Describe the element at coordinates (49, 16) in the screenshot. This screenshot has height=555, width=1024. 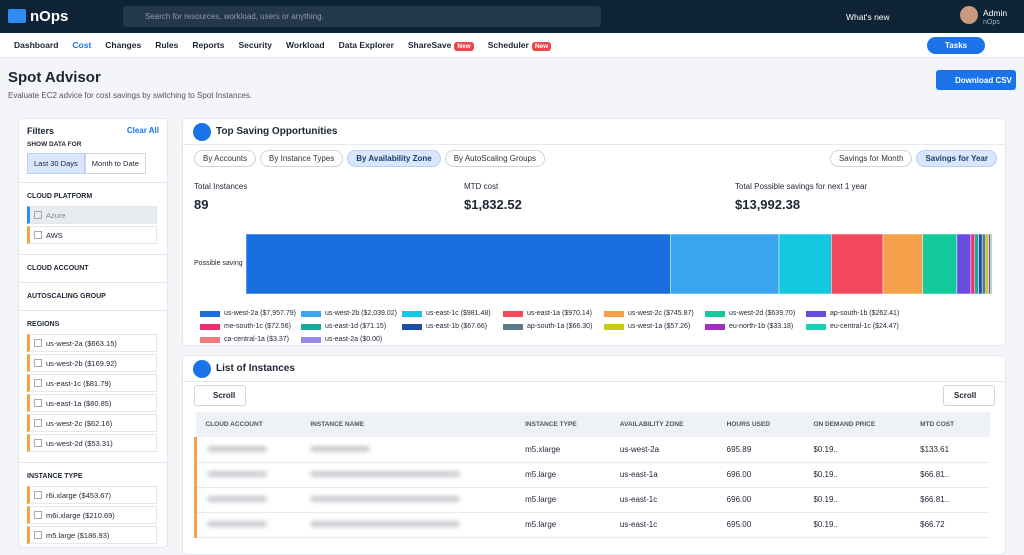
I see `logo: nOps` at that location.